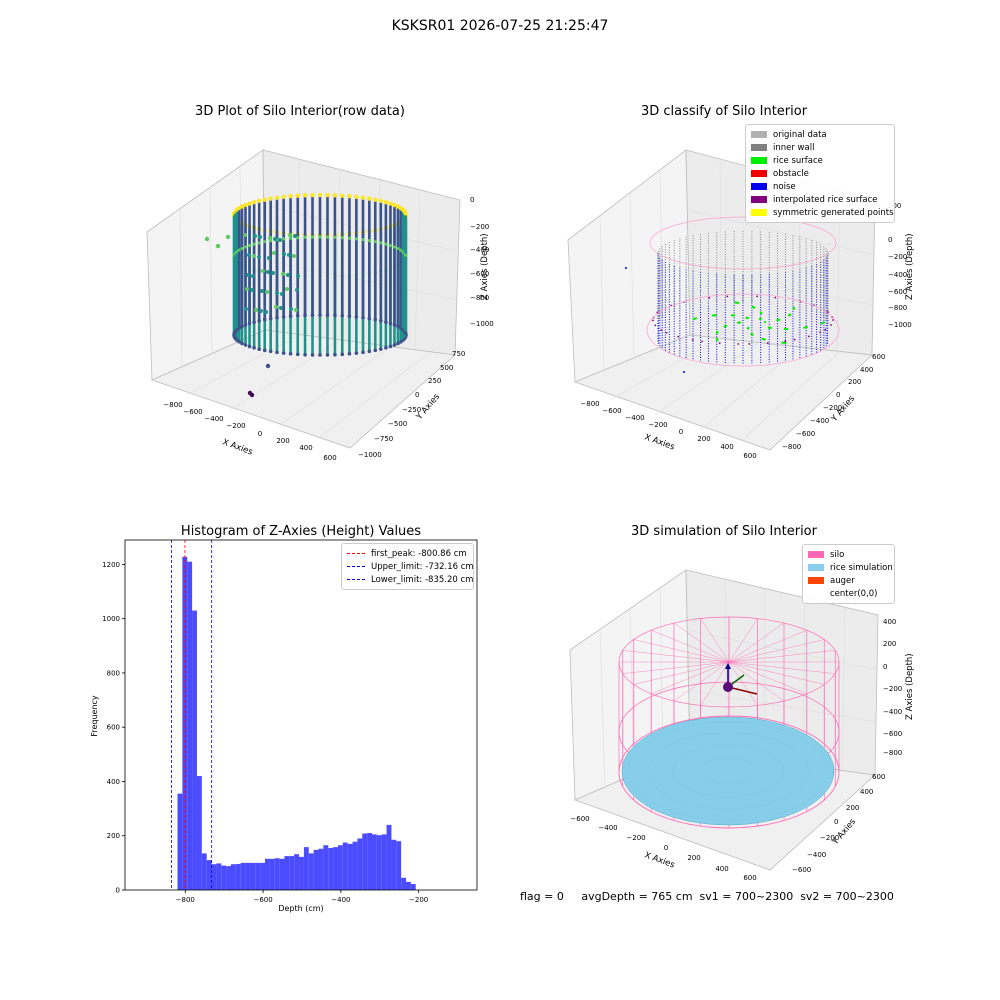  I want to click on panel2-z-label: Z Axies (Depth), so click(910, 266).